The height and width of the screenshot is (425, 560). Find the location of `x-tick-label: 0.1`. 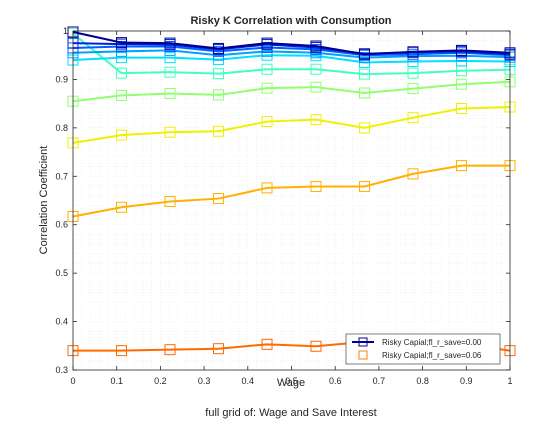

x-tick-label: 0.1 is located at coordinates (116, 381).